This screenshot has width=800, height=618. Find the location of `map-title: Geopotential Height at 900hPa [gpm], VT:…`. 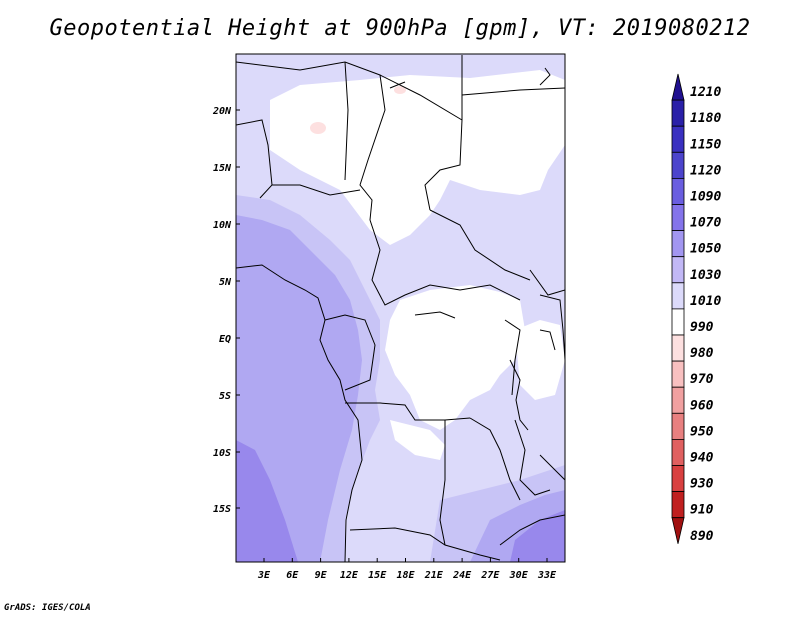

map-title: Geopotential Height at 900hPa [gpm], VT:… is located at coordinates (400, 28).